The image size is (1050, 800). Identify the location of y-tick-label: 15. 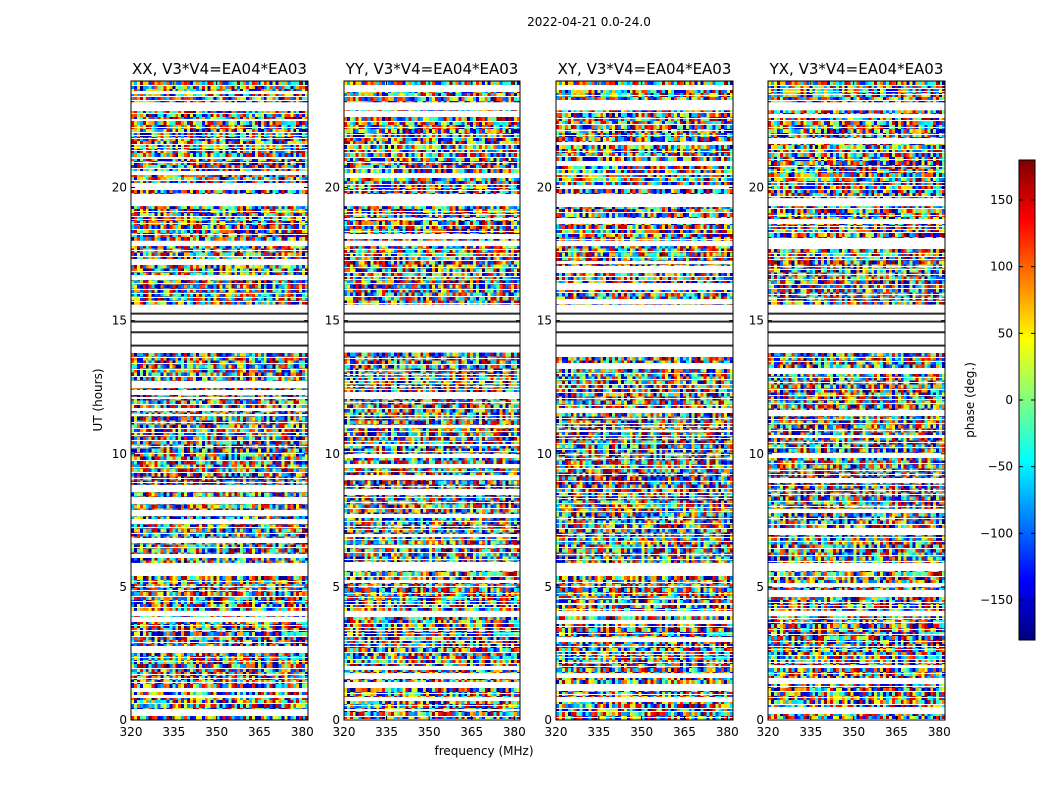
(119, 321).